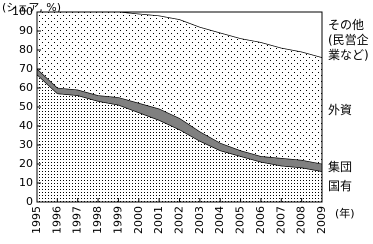  What do you see at coordinates (219, 220) in the screenshot?
I see `x-tick-label: 2004` at bounding box center [219, 220].